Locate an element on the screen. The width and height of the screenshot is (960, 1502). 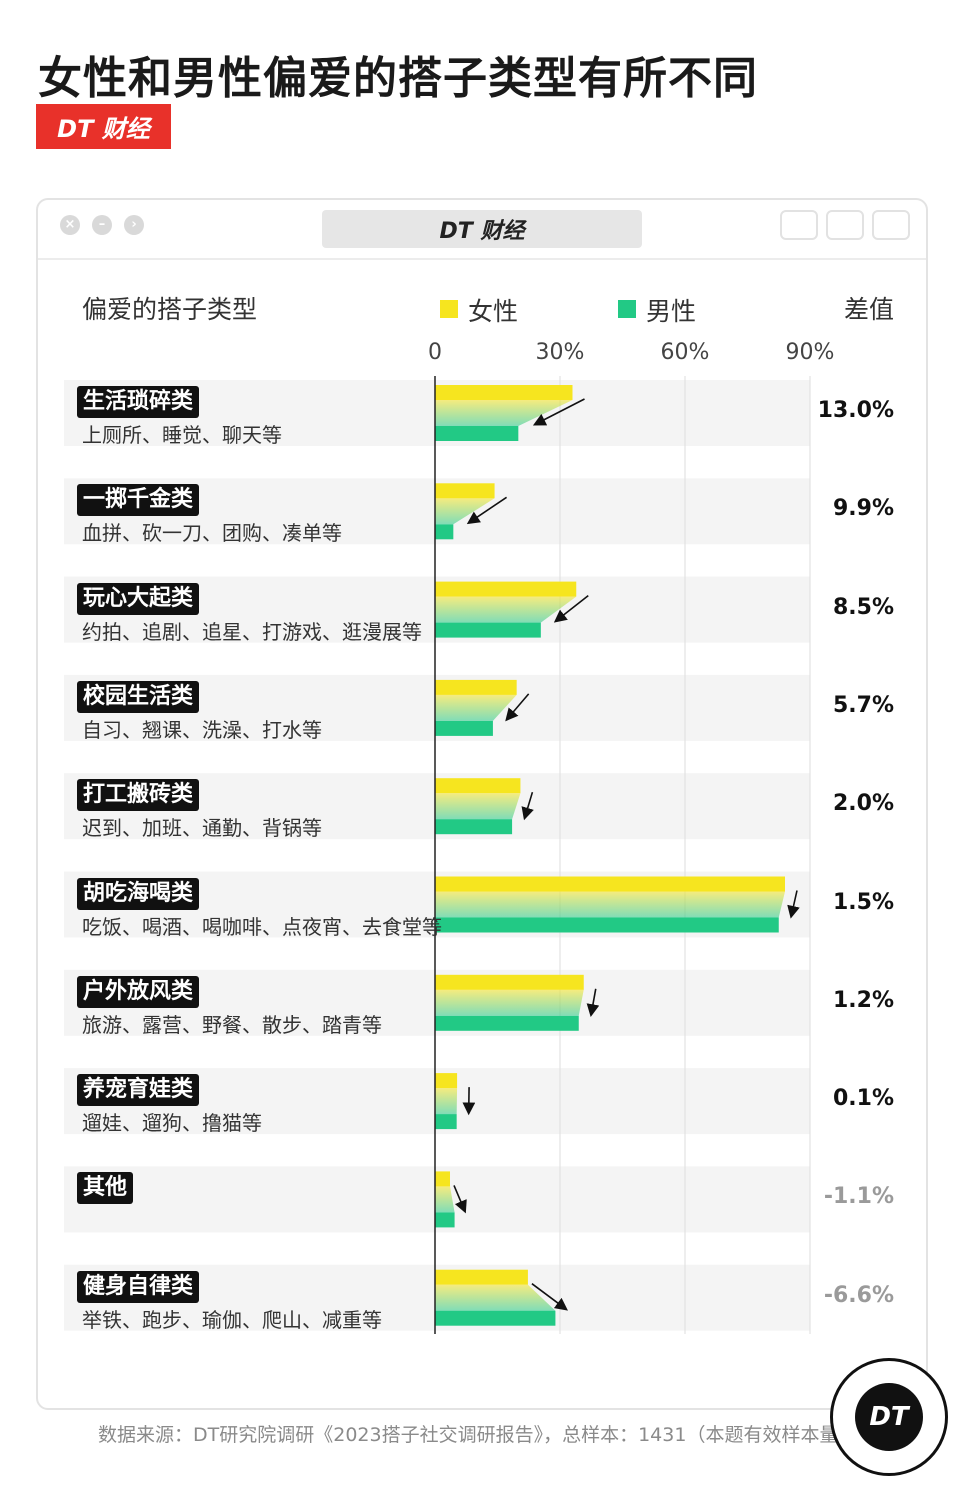
window-titlebar: × – › DT 财经 is located at coordinates (482, 230).